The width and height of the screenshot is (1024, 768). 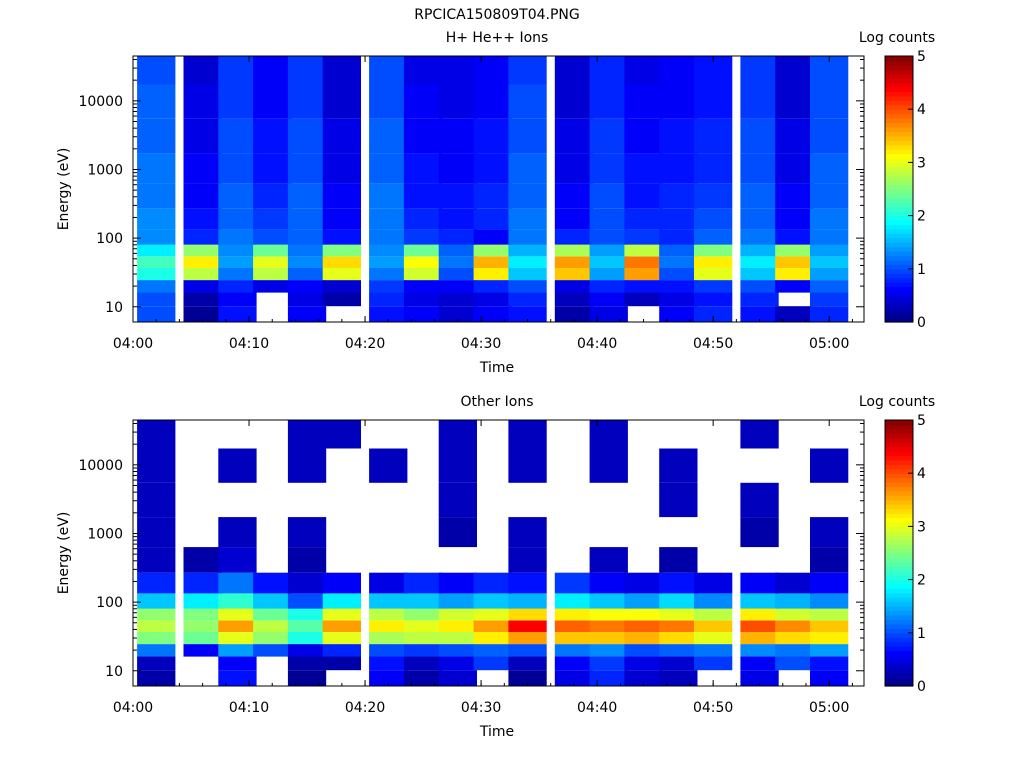 I want to click on colorbar-tick-label: 5, so click(x=921, y=421).